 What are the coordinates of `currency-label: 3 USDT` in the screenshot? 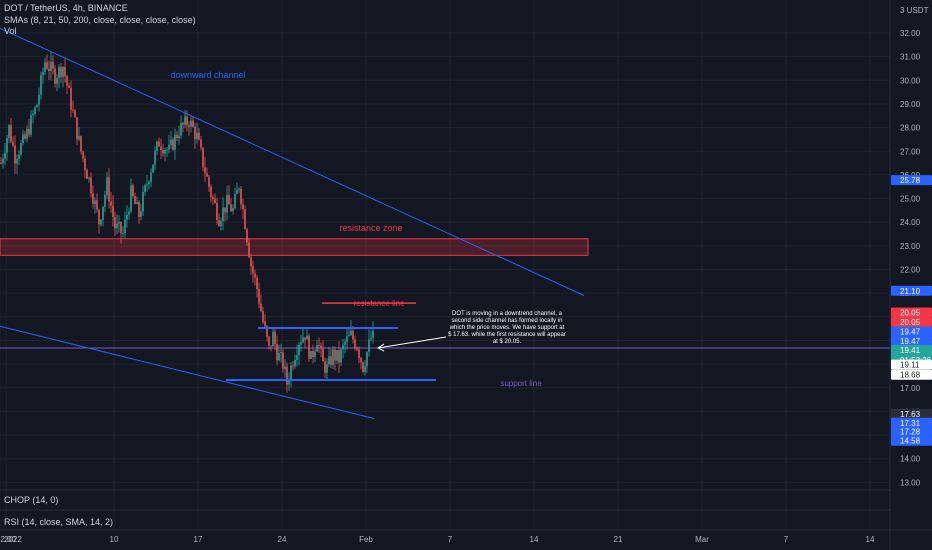 It's located at (914, 10).